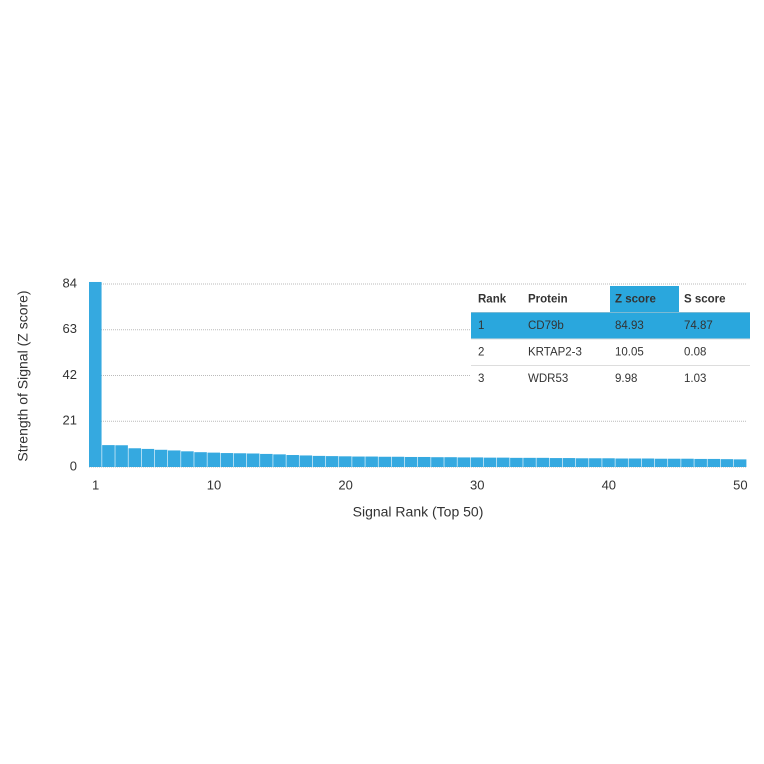  I want to click on table-cell: CD79b, so click(546, 326).